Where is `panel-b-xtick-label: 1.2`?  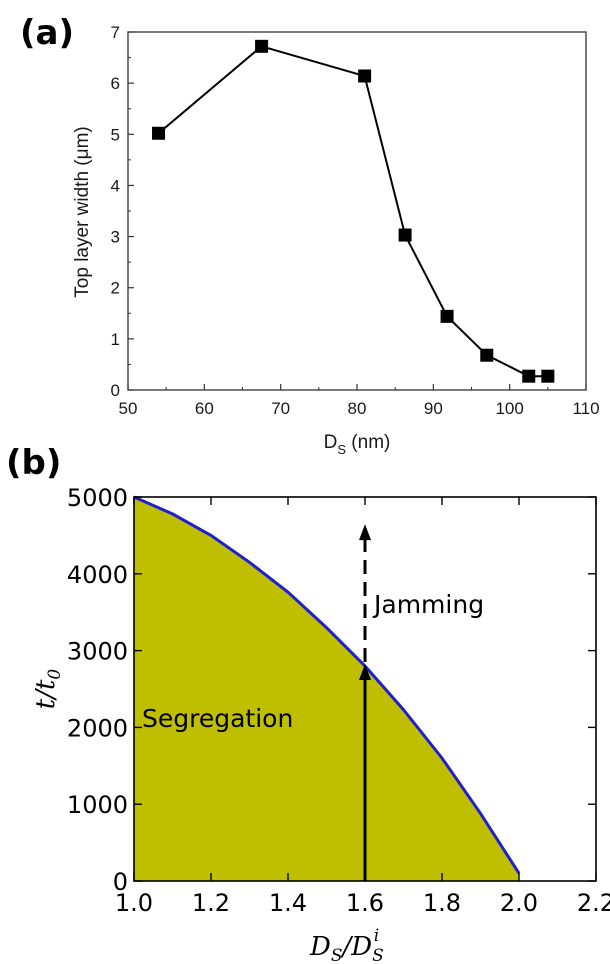
panel-b-xtick-label: 1.2 is located at coordinates (211, 903).